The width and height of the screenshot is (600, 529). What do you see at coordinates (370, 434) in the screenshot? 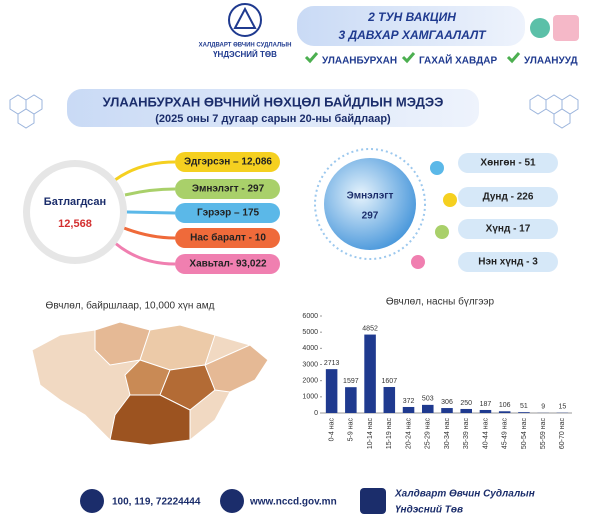
I see `x-tick-label: 10-14 нас` at bounding box center [370, 434].